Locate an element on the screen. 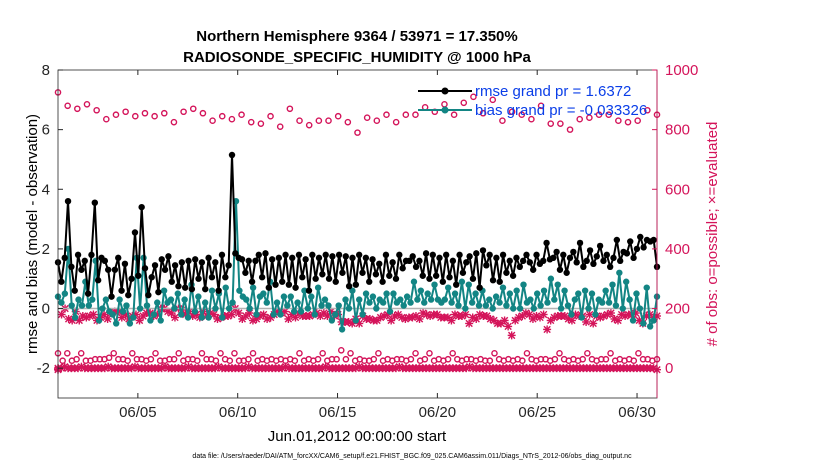  right-y-axis: 0 200 400 600 800 1000 is located at coordinates (675, 230).